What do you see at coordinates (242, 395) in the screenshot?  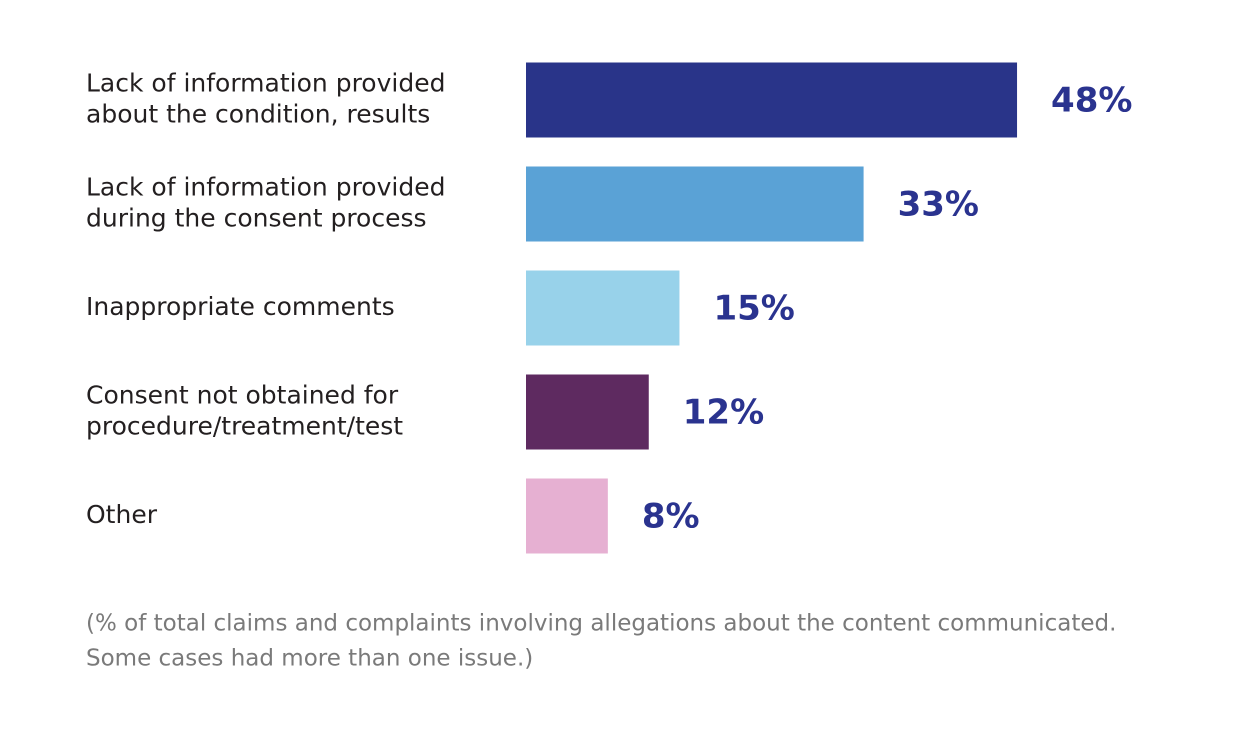 I see `category-label: Consent not obtained for` at bounding box center [242, 395].